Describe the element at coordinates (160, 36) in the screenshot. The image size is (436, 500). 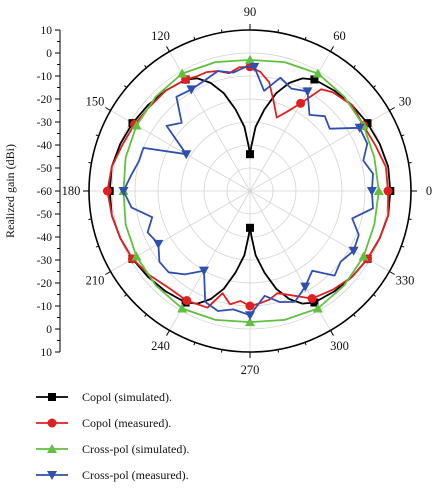
I see `angle-label: 120` at that location.